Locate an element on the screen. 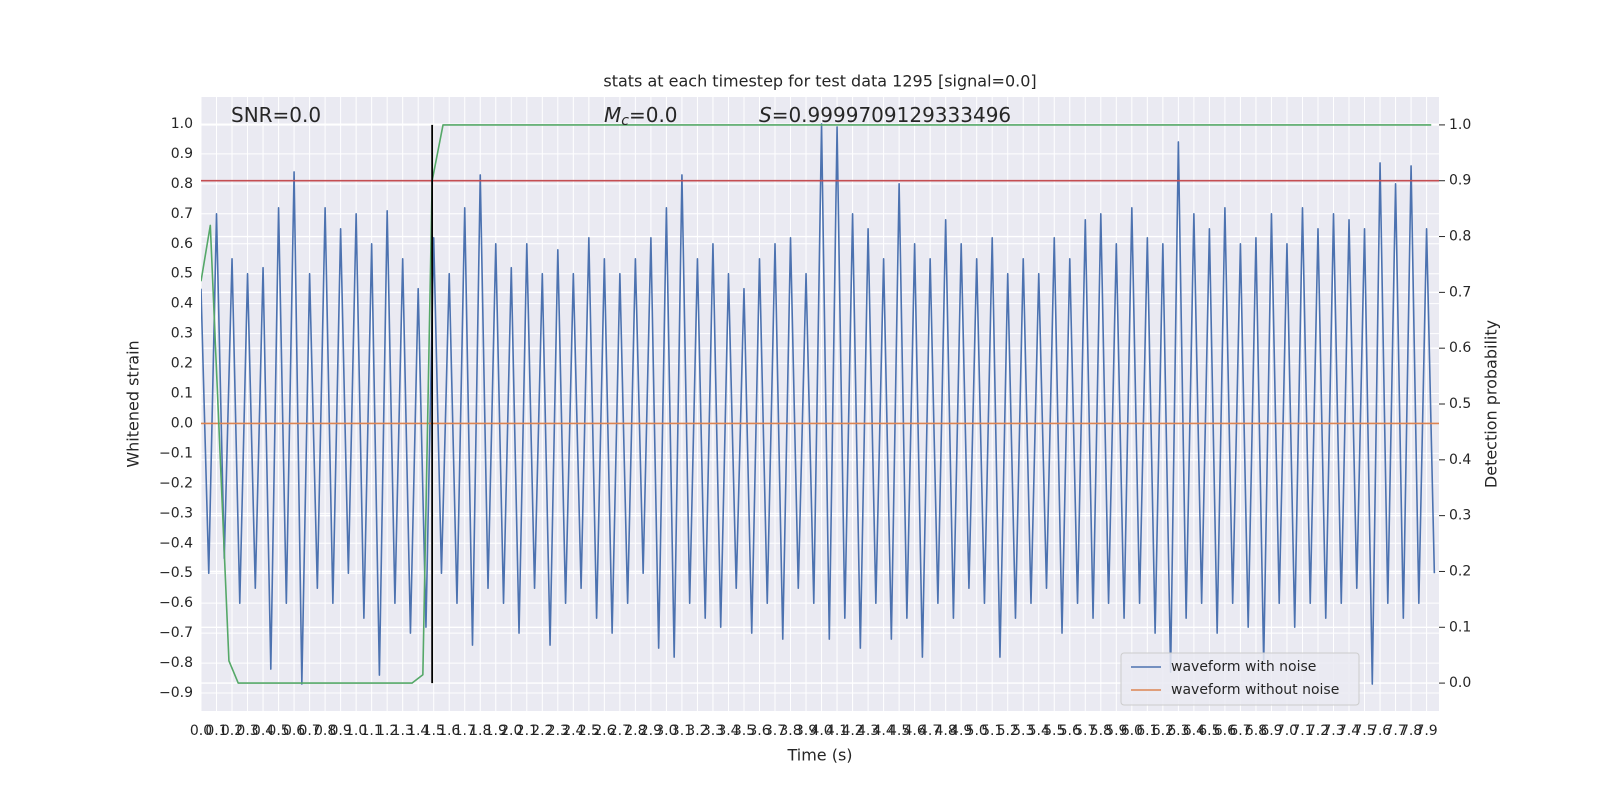  x-tick-label: 5.3 is located at coordinates (1023, 731).